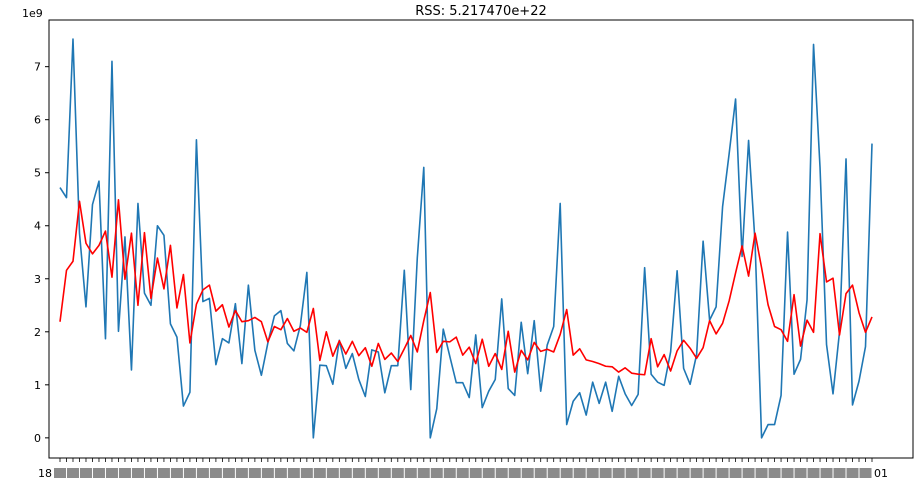 The height and width of the screenshot is (486, 920). Describe the element at coordinates (37, 173) in the screenshot. I see `y-tick-label: 5` at that location.